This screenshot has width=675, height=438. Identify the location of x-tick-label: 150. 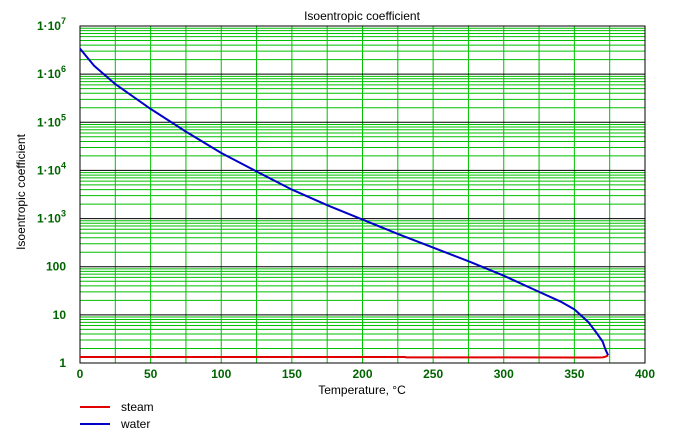
(292, 374).